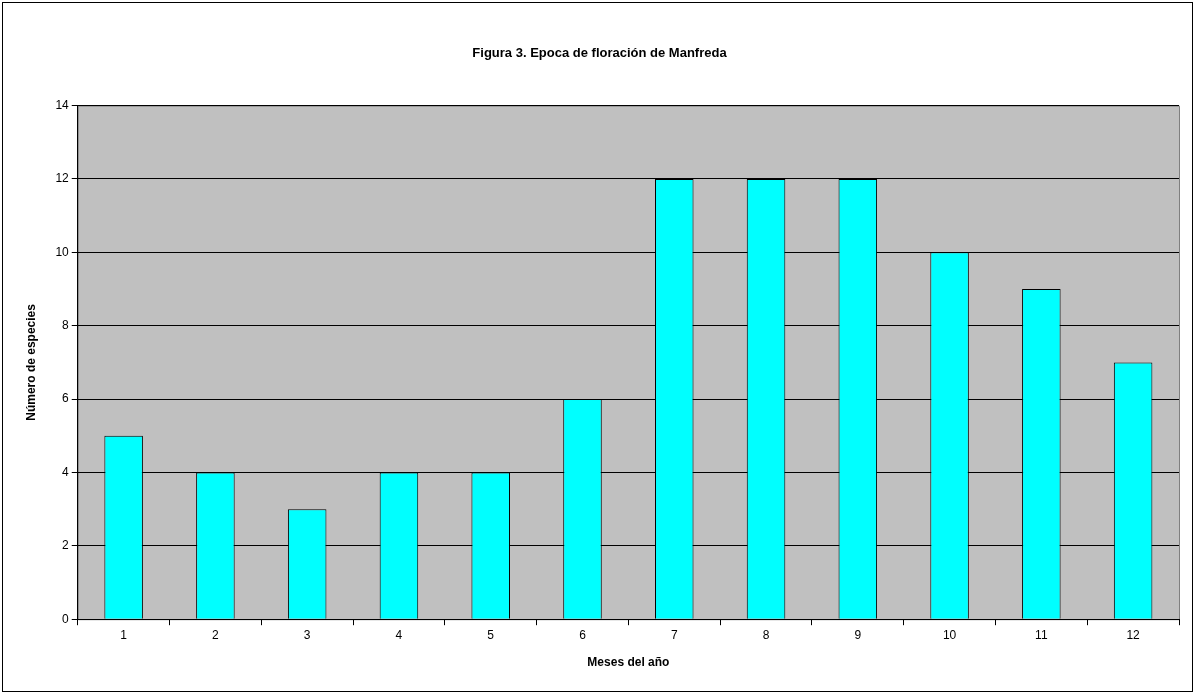  What do you see at coordinates (62, 104) in the screenshot?
I see `y-tick-label: 14` at bounding box center [62, 104].